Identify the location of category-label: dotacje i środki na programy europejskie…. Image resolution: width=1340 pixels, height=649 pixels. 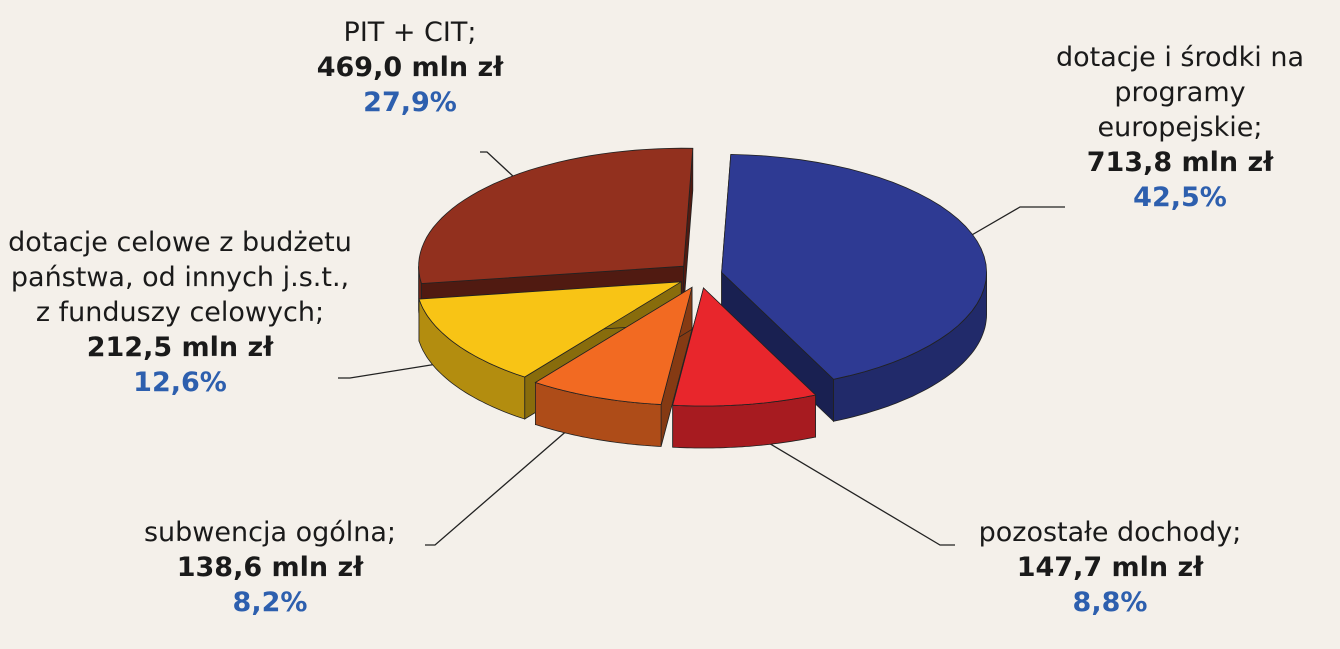
(1180, 92).